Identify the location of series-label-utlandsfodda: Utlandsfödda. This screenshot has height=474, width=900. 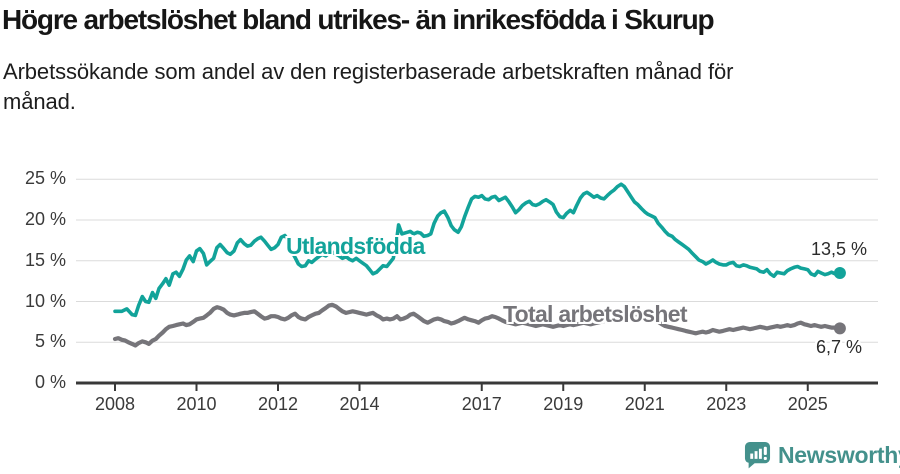
(355, 246).